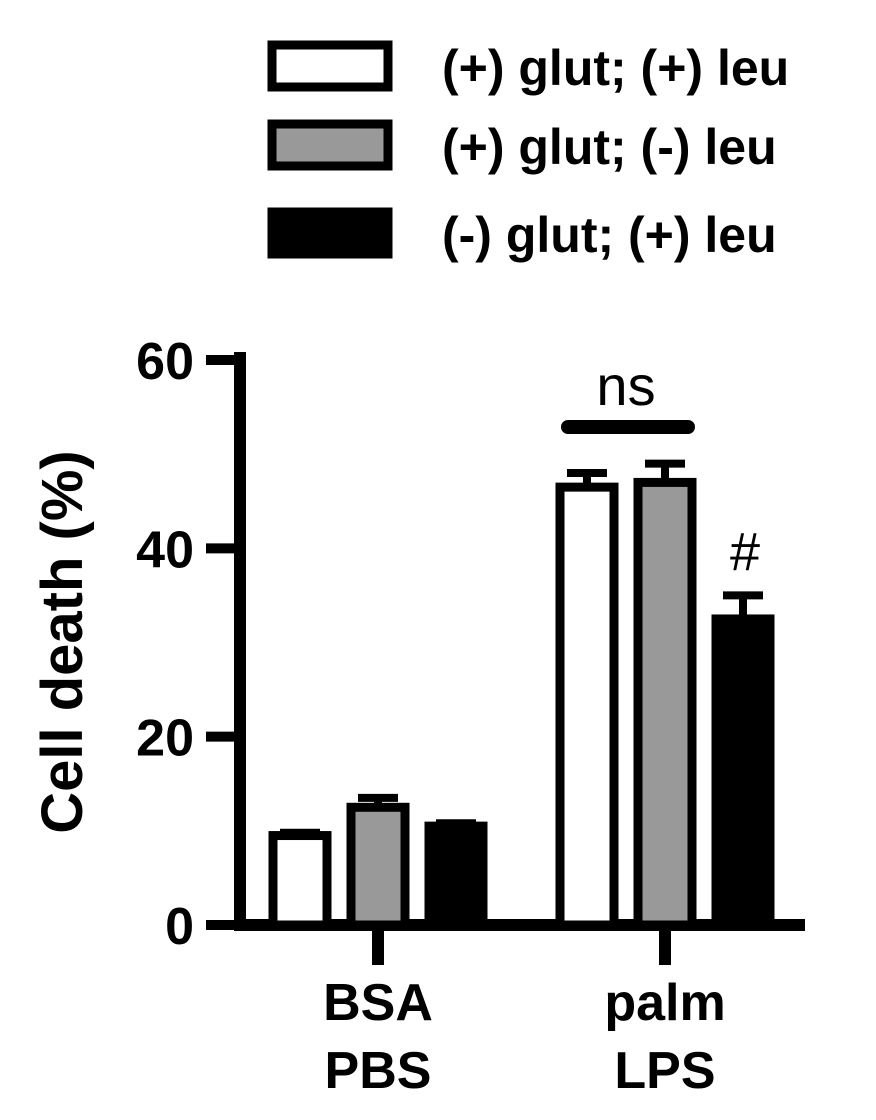 The height and width of the screenshot is (1120, 876). I want to click on x-tick-label-1-line1: BSA, so click(378, 1003).